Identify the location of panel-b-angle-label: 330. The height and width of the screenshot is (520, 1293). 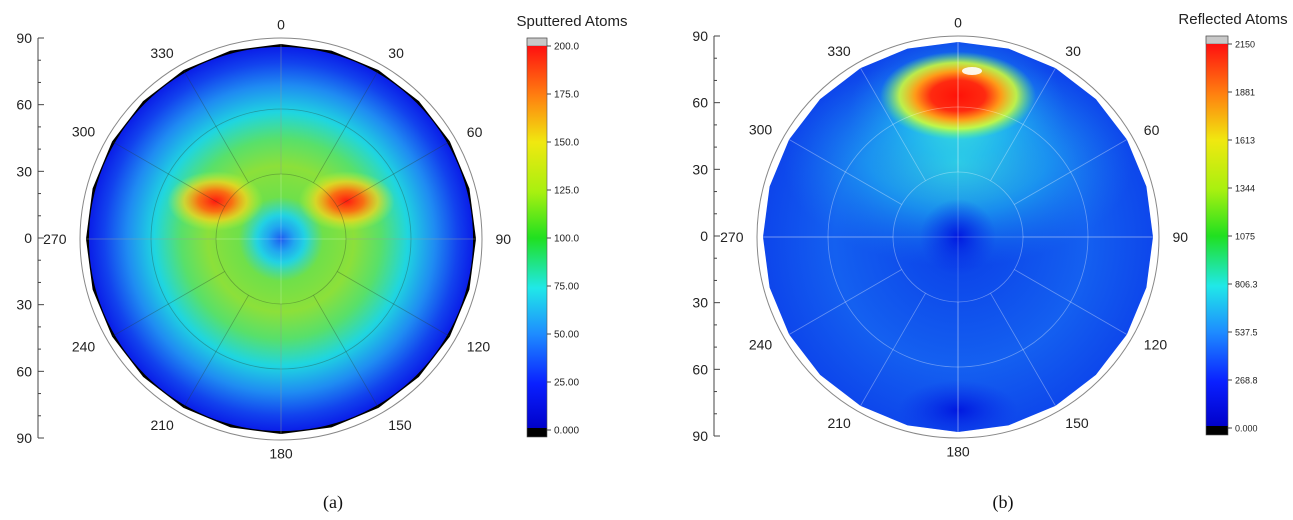
(839, 51).